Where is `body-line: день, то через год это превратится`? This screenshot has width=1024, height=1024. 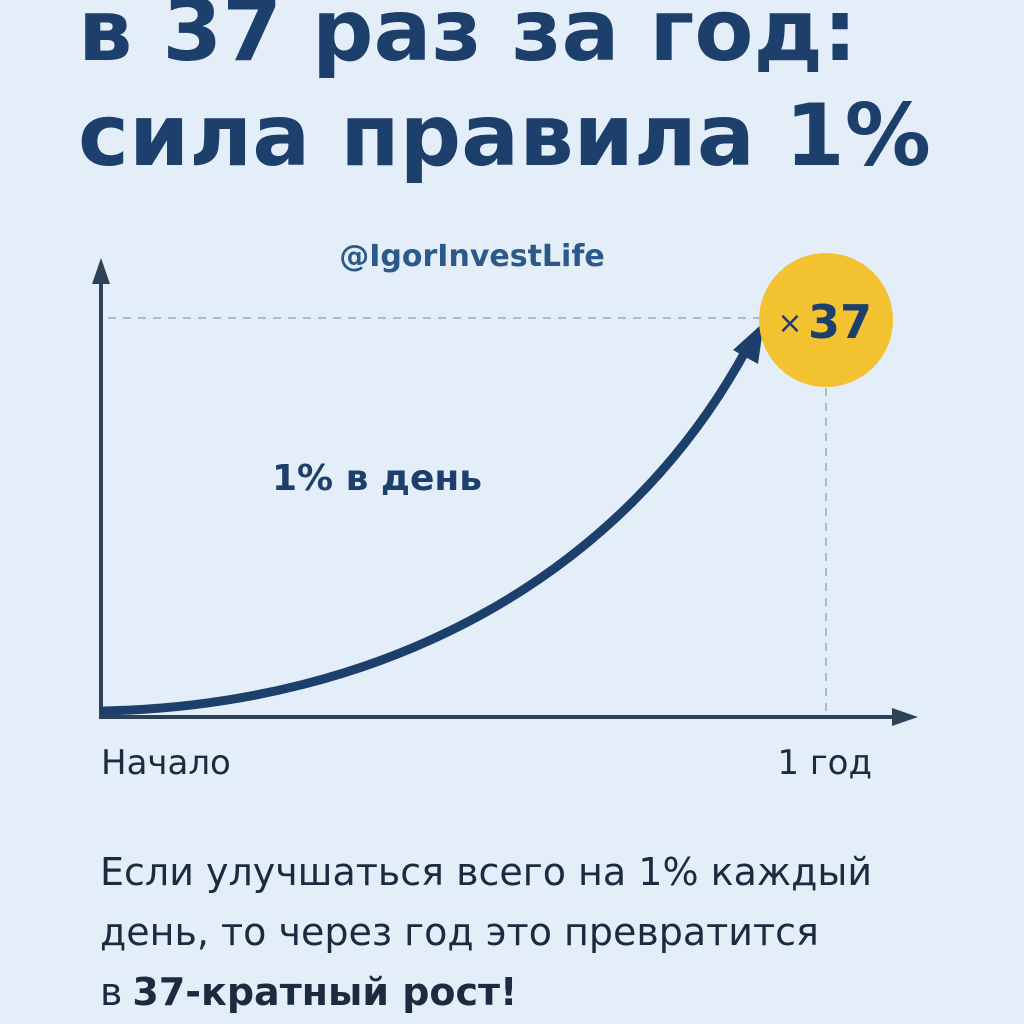 body-line: день, то через год это превратится is located at coordinates (459, 932).